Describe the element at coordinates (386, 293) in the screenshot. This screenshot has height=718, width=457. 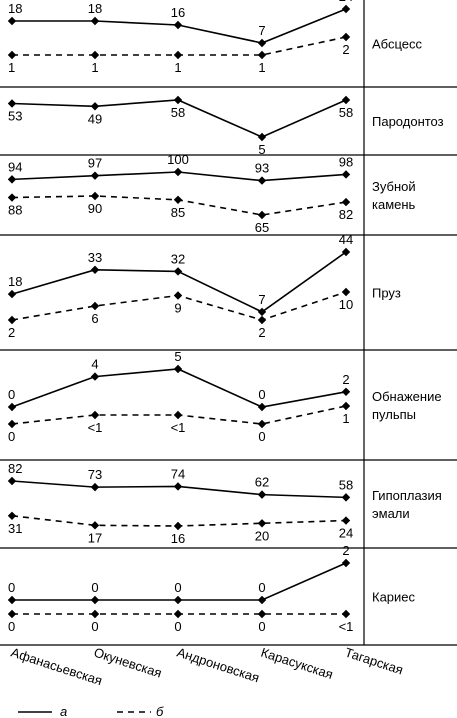
I see `panel-label: Пруз` at that location.